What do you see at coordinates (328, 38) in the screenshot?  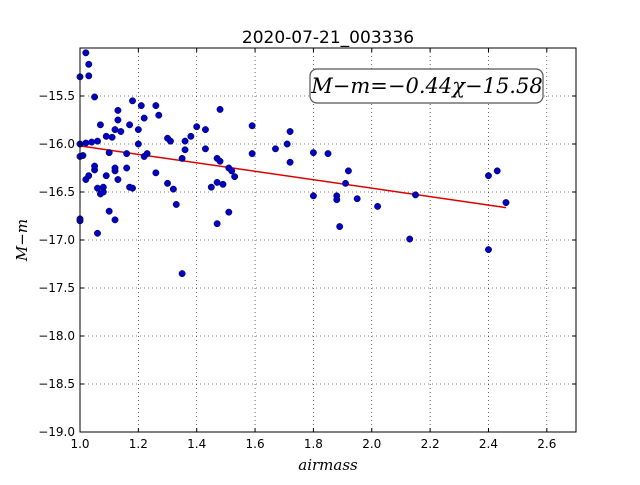 I see `chart-title: 2020-07-21_003336` at bounding box center [328, 38].